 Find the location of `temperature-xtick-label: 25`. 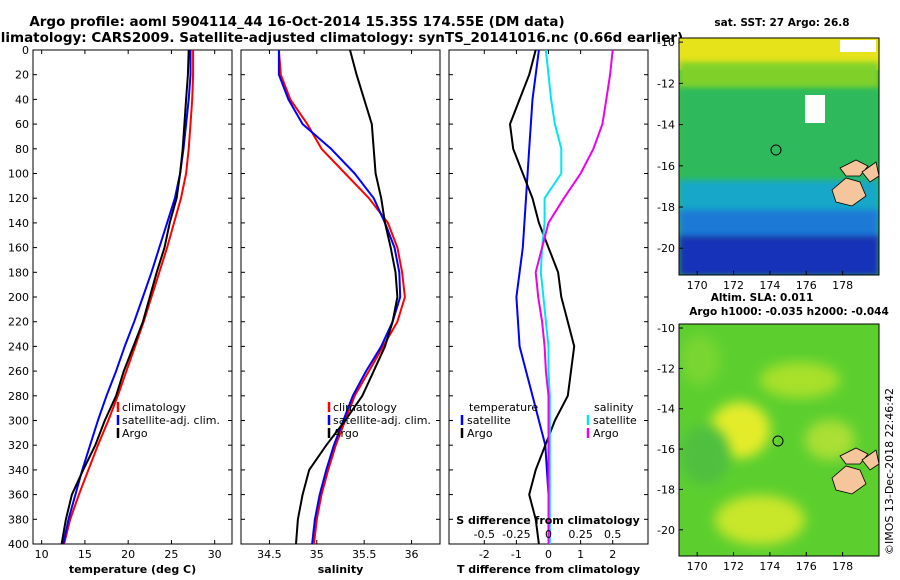

temperature-xtick-label: 25 is located at coordinates (171, 554).